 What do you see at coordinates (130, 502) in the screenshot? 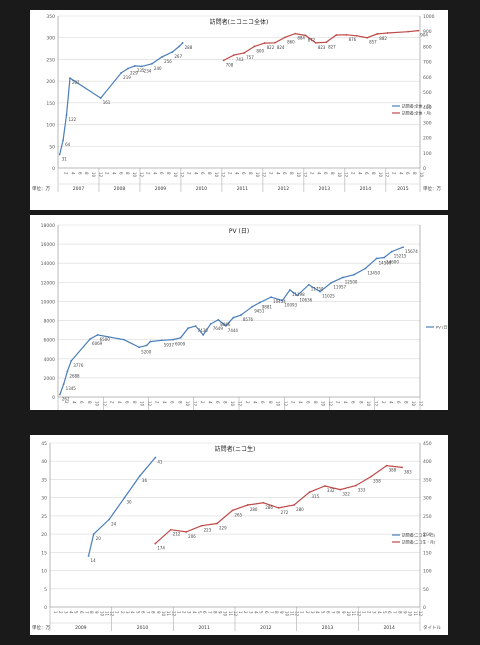
I see `data-label: 30` at bounding box center [130, 502].